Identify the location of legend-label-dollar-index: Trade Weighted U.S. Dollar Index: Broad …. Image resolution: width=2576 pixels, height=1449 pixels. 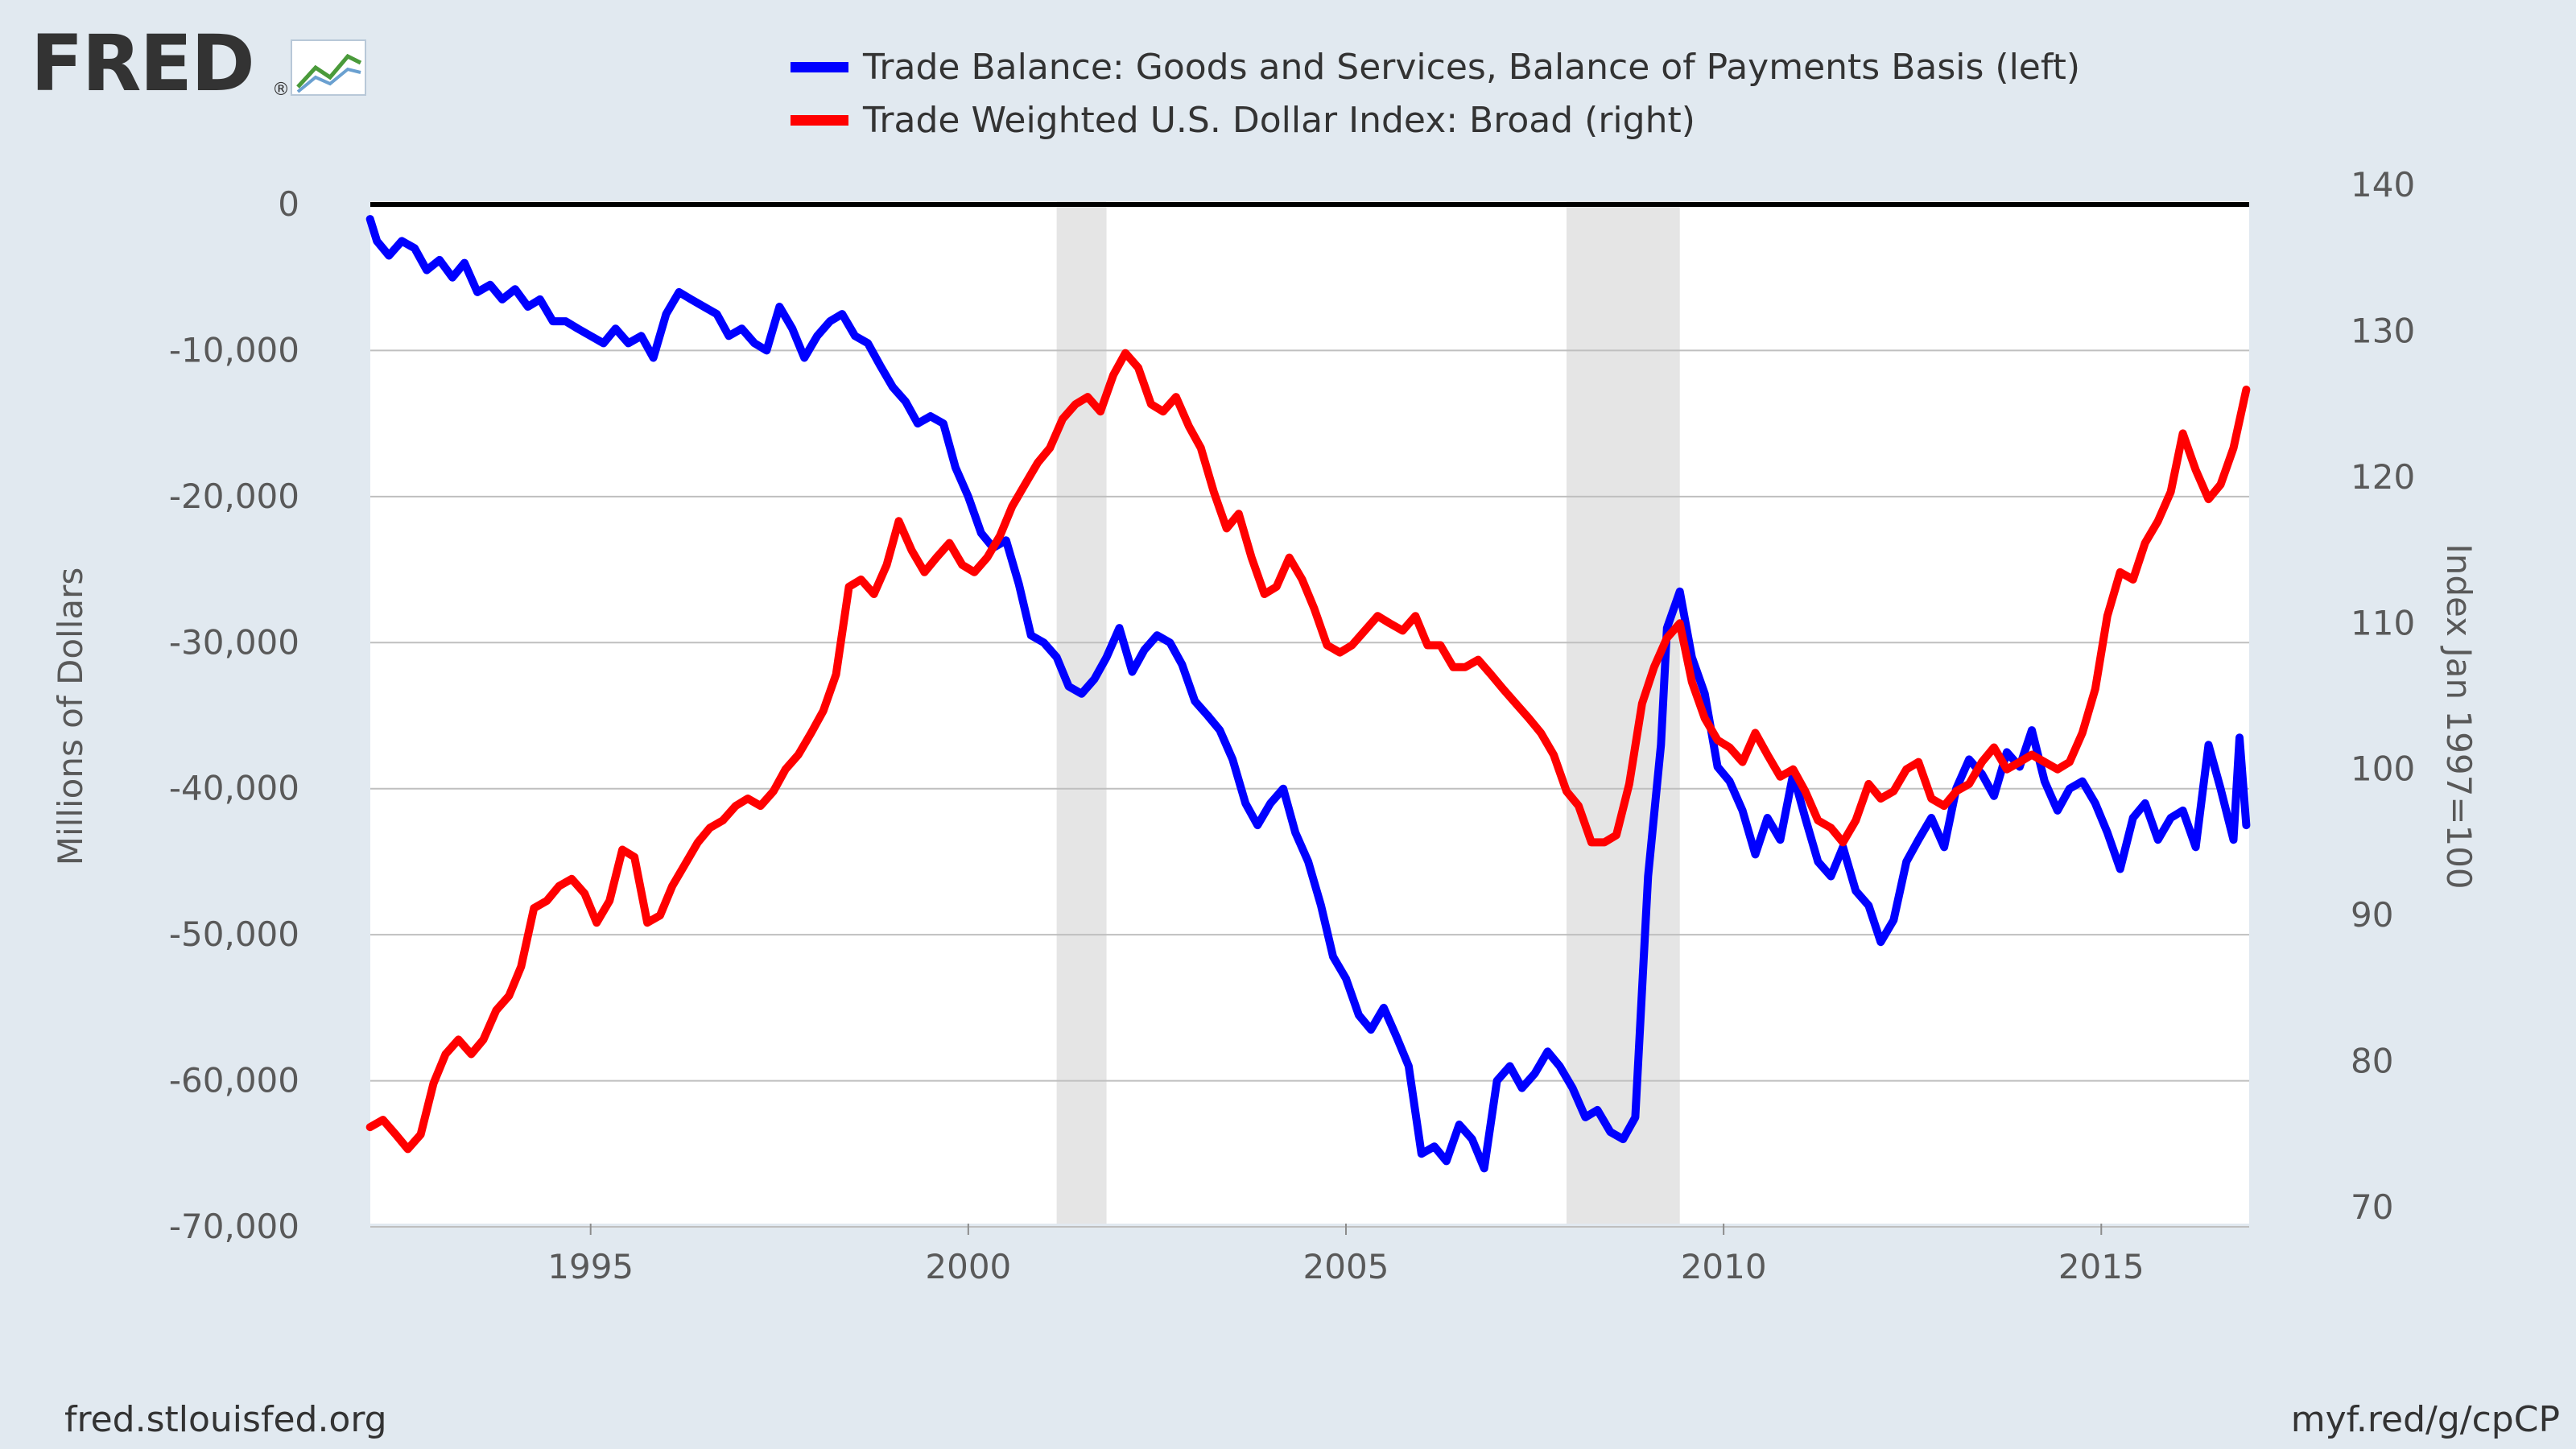
(1278, 121).